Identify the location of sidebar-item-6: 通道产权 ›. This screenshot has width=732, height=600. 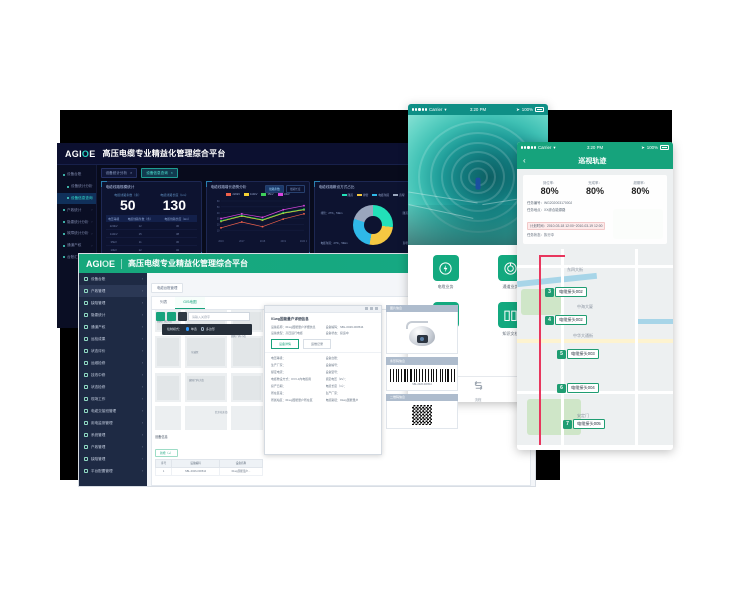
(76, 246).